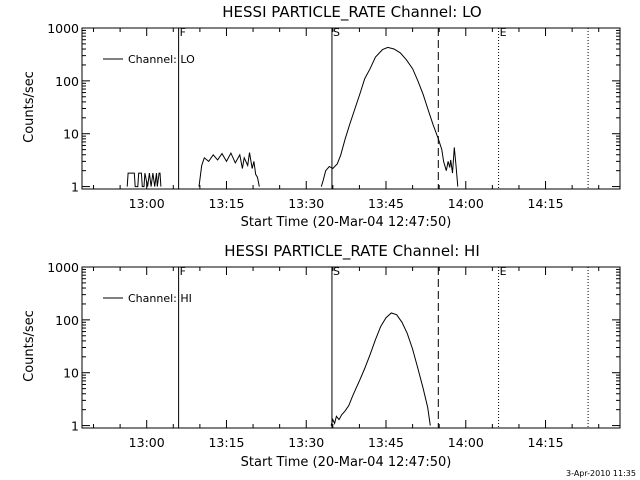 This screenshot has height=480, width=640. What do you see at coordinates (29, 107) in the screenshot?
I see `plot-lo-ylabel: Counts/sec` at bounding box center [29, 107].